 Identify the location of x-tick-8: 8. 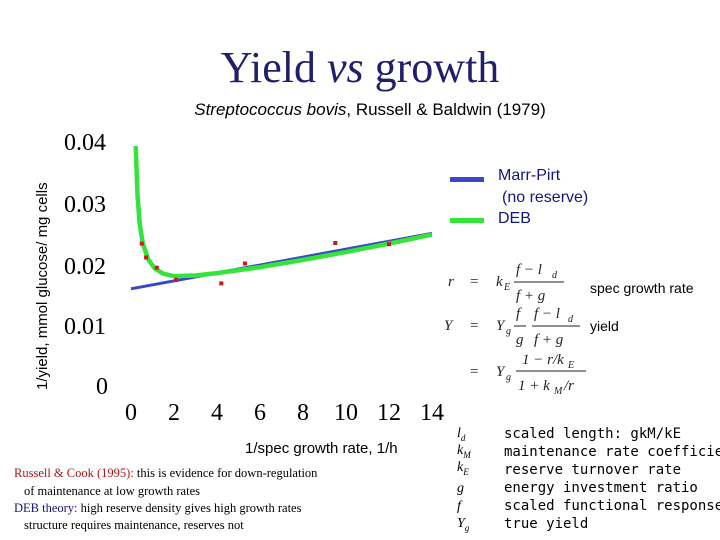
(303, 413).